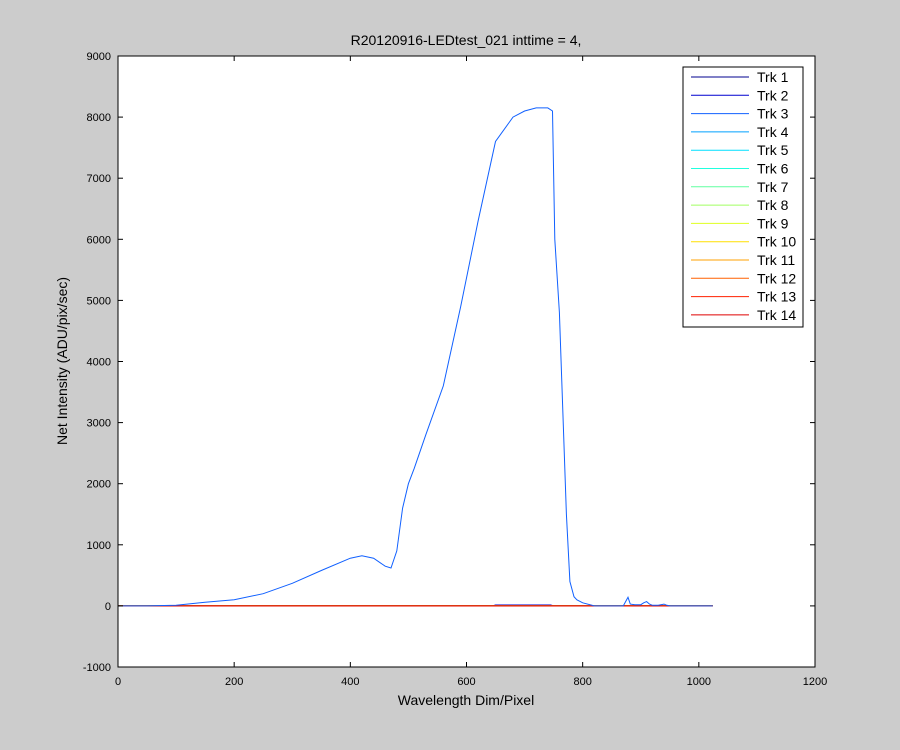  I want to click on chart-title: R20120916-LEDtest_021 inttime = 4,, so click(466, 40).